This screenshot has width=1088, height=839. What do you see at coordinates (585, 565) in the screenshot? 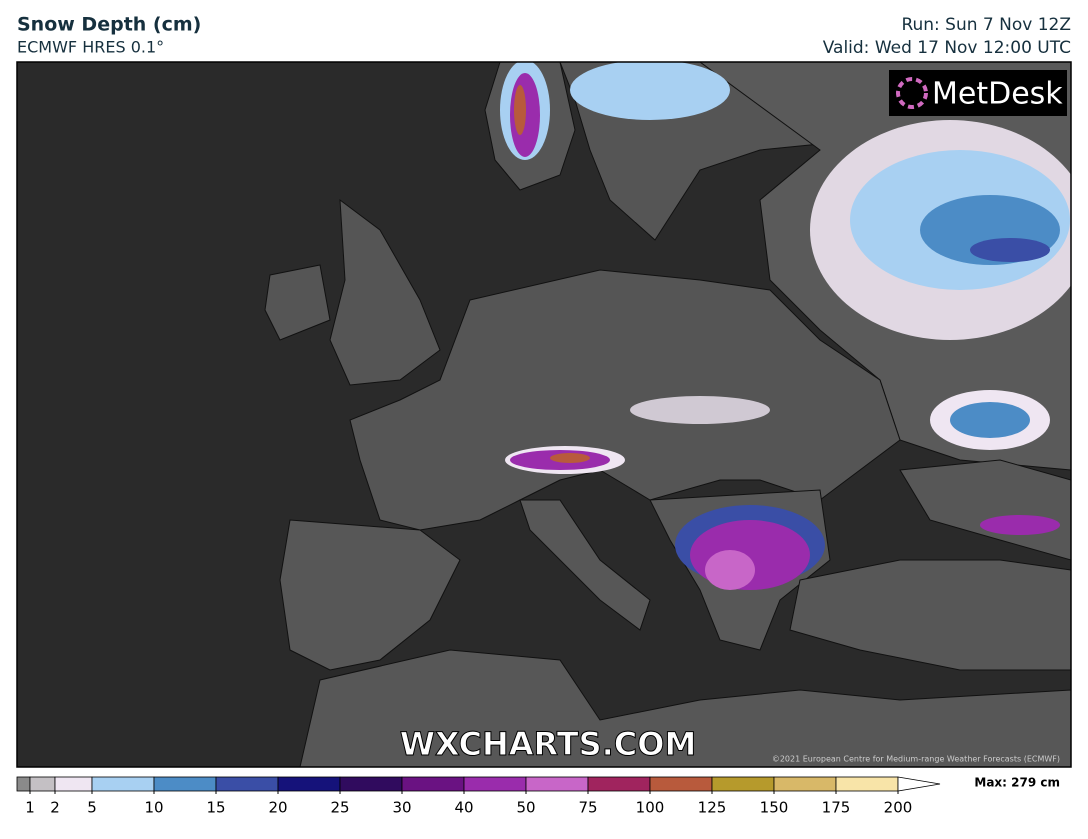
I see `italy` at bounding box center [585, 565].